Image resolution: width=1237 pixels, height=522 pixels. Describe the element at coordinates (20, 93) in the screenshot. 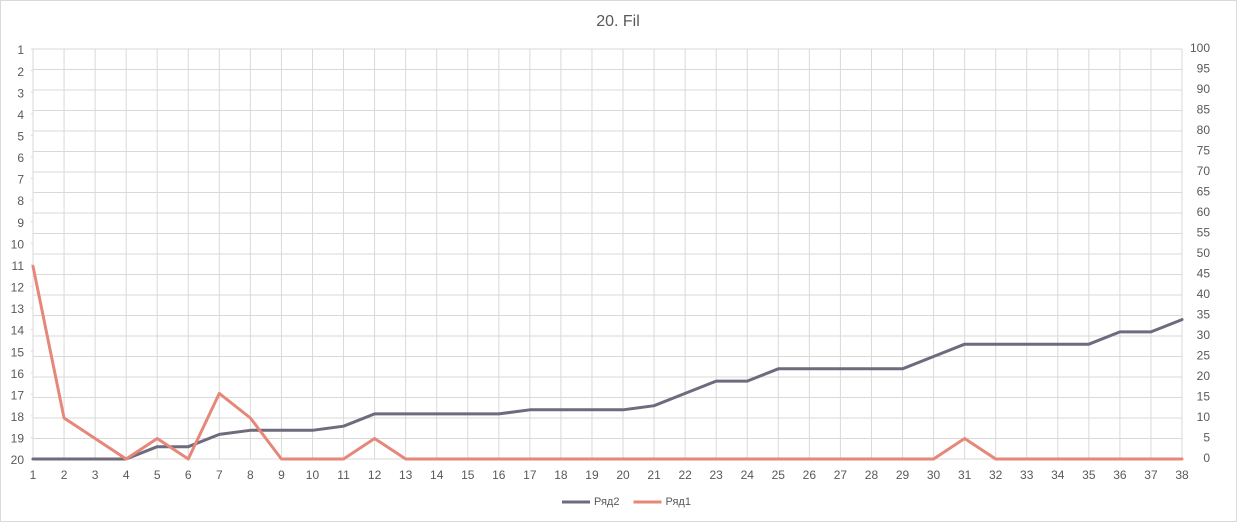

I see `y-tick-label: 3` at that location.